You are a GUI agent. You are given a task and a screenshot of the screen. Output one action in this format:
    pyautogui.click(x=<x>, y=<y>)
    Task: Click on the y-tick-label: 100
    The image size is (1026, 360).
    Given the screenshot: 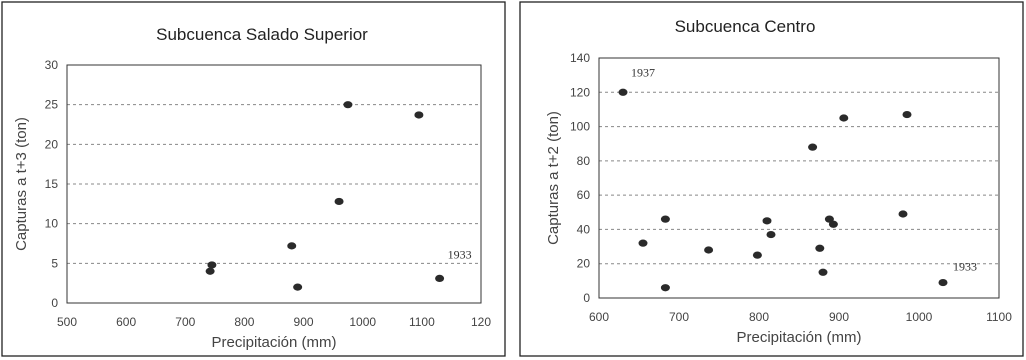 What is the action you would take?
    pyautogui.click(x=580, y=127)
    